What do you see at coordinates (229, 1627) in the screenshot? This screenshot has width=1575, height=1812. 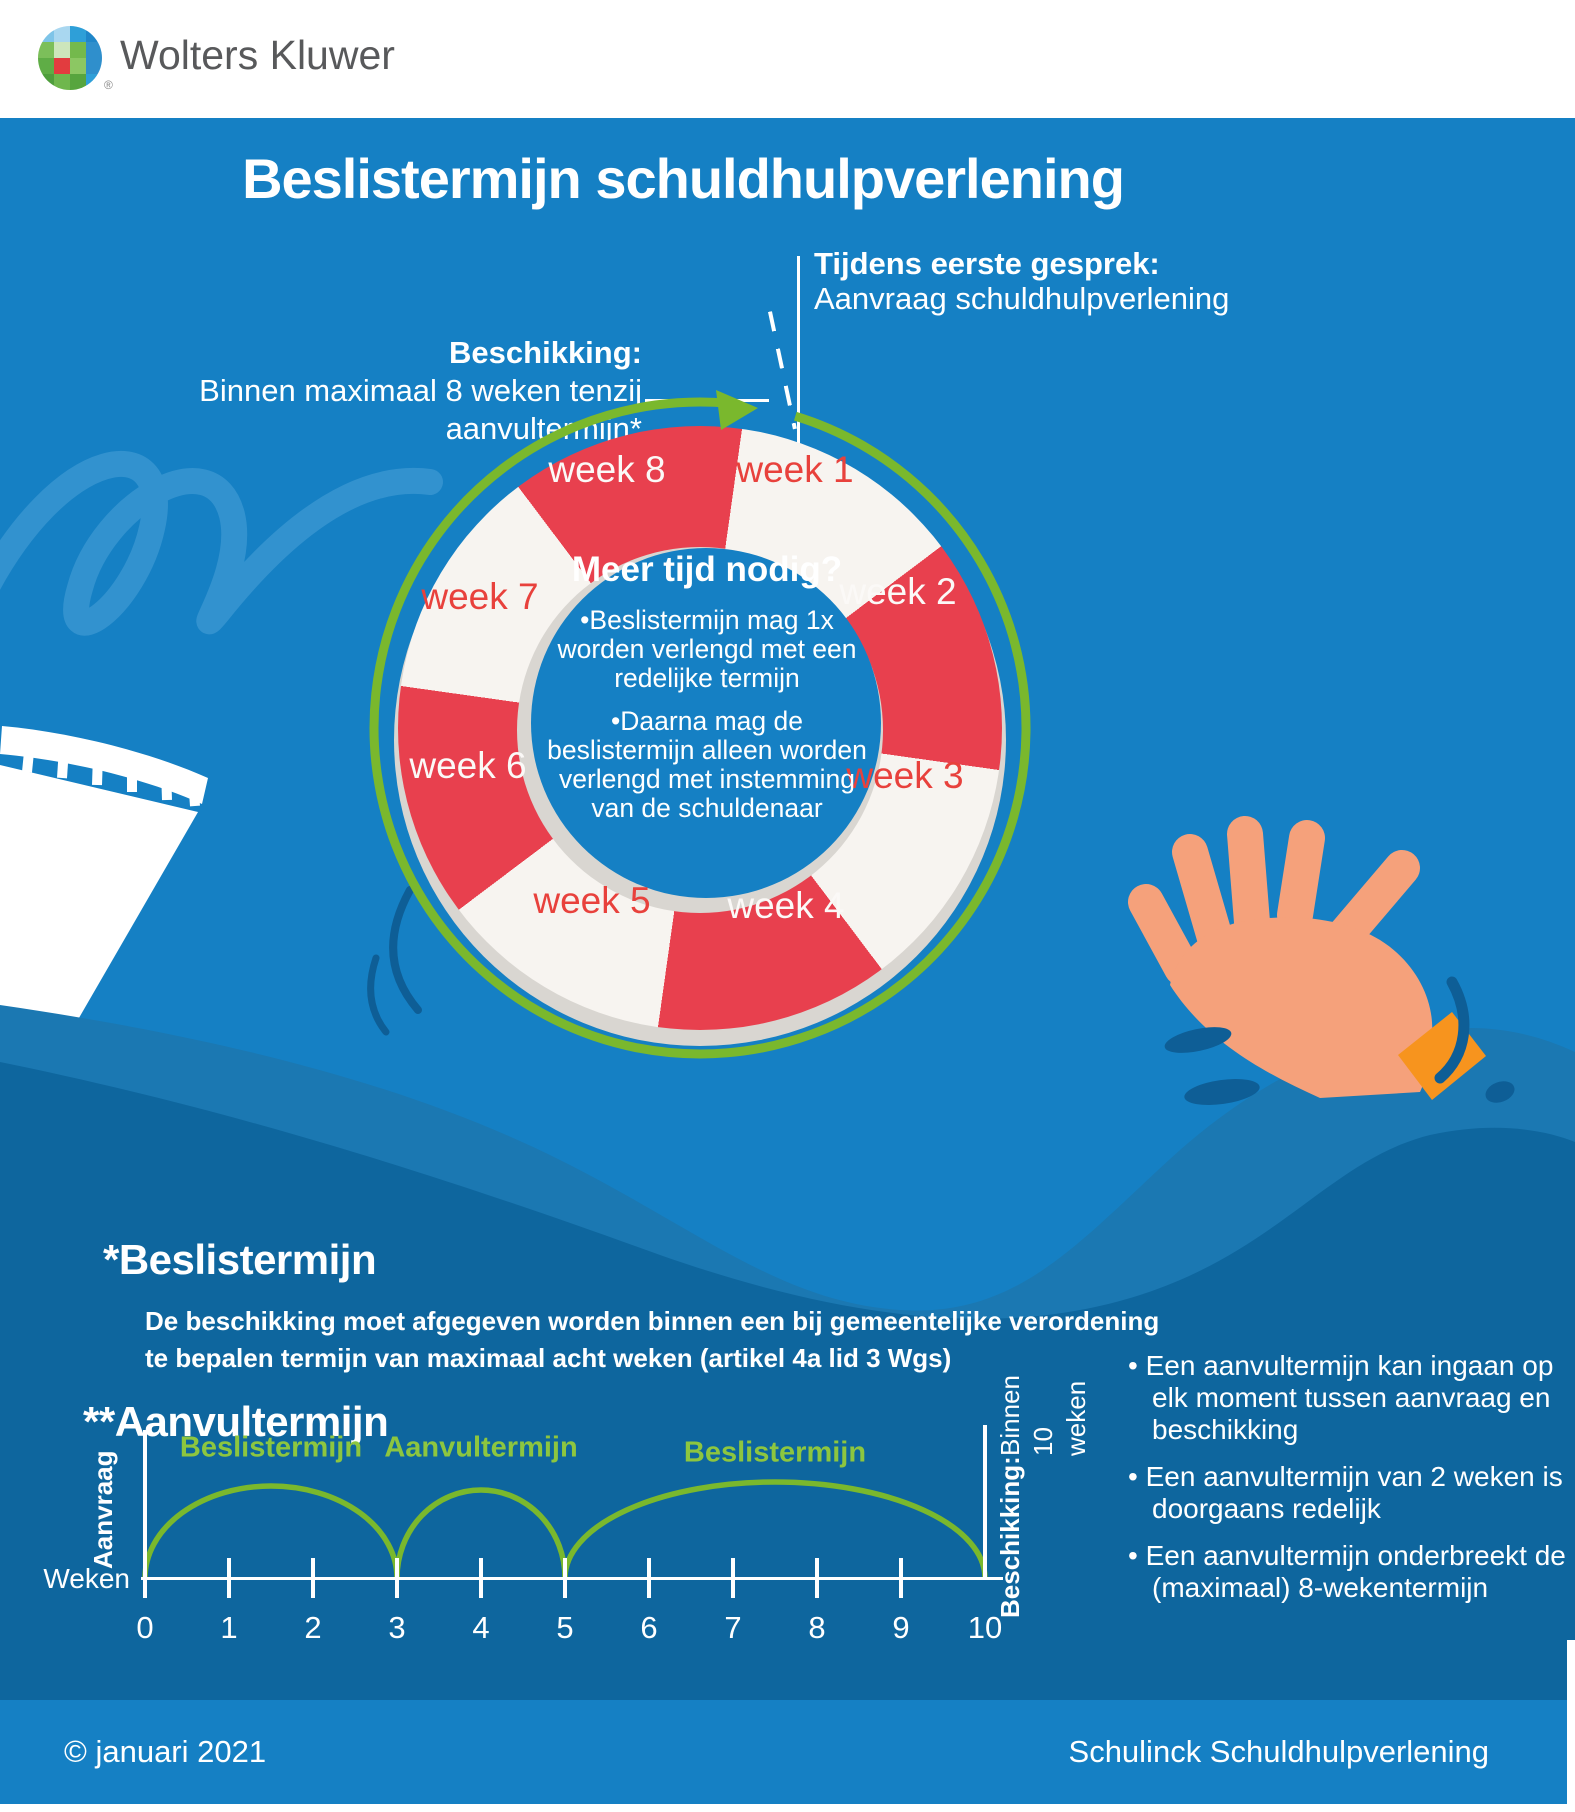 I see `ticknum-1: 1` at bounding box center [229, 1627].